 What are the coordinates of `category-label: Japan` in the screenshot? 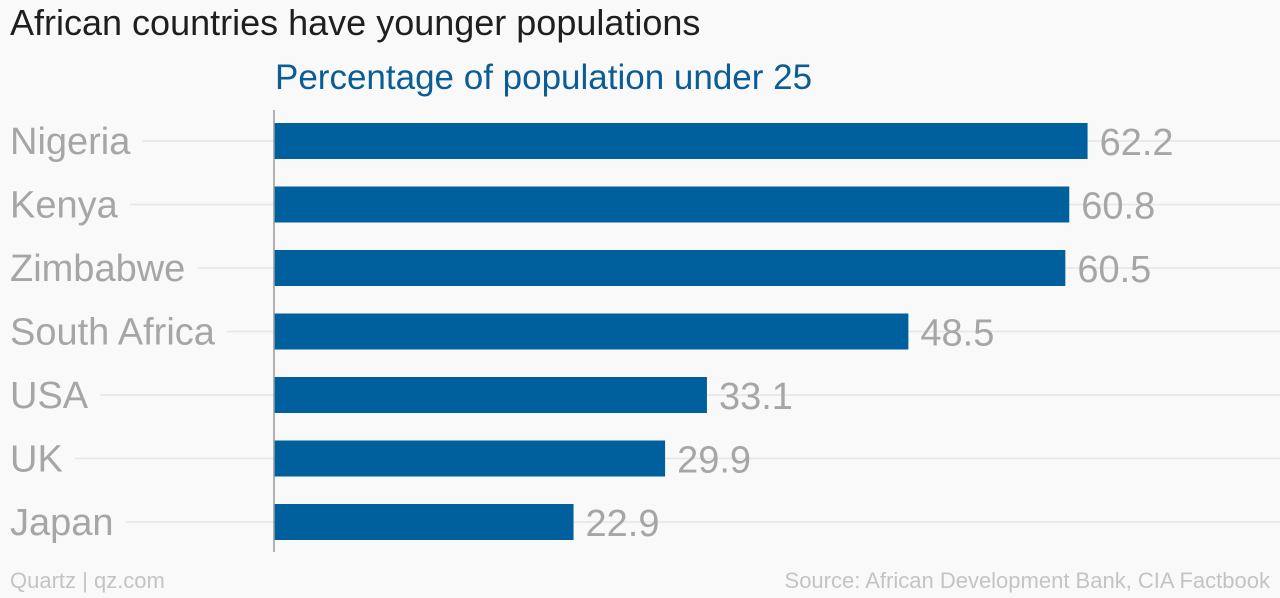 It's located at (62, 523).